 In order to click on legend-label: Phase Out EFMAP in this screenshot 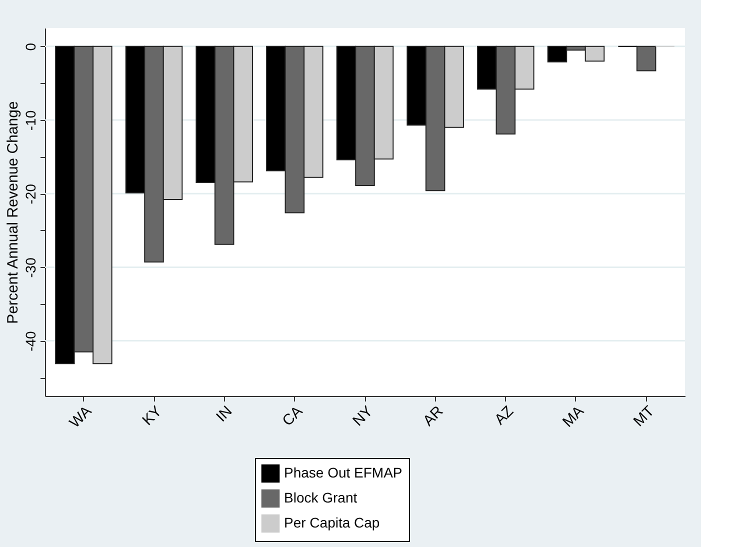, I will do `click(343, 472)`.